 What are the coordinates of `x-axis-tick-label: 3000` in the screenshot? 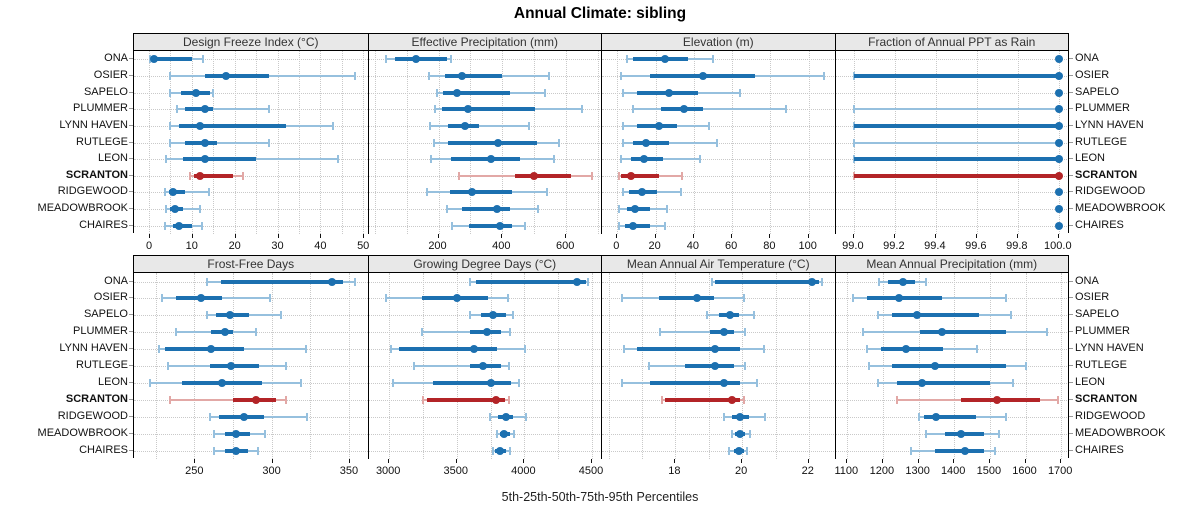 It's located at (388, 471).